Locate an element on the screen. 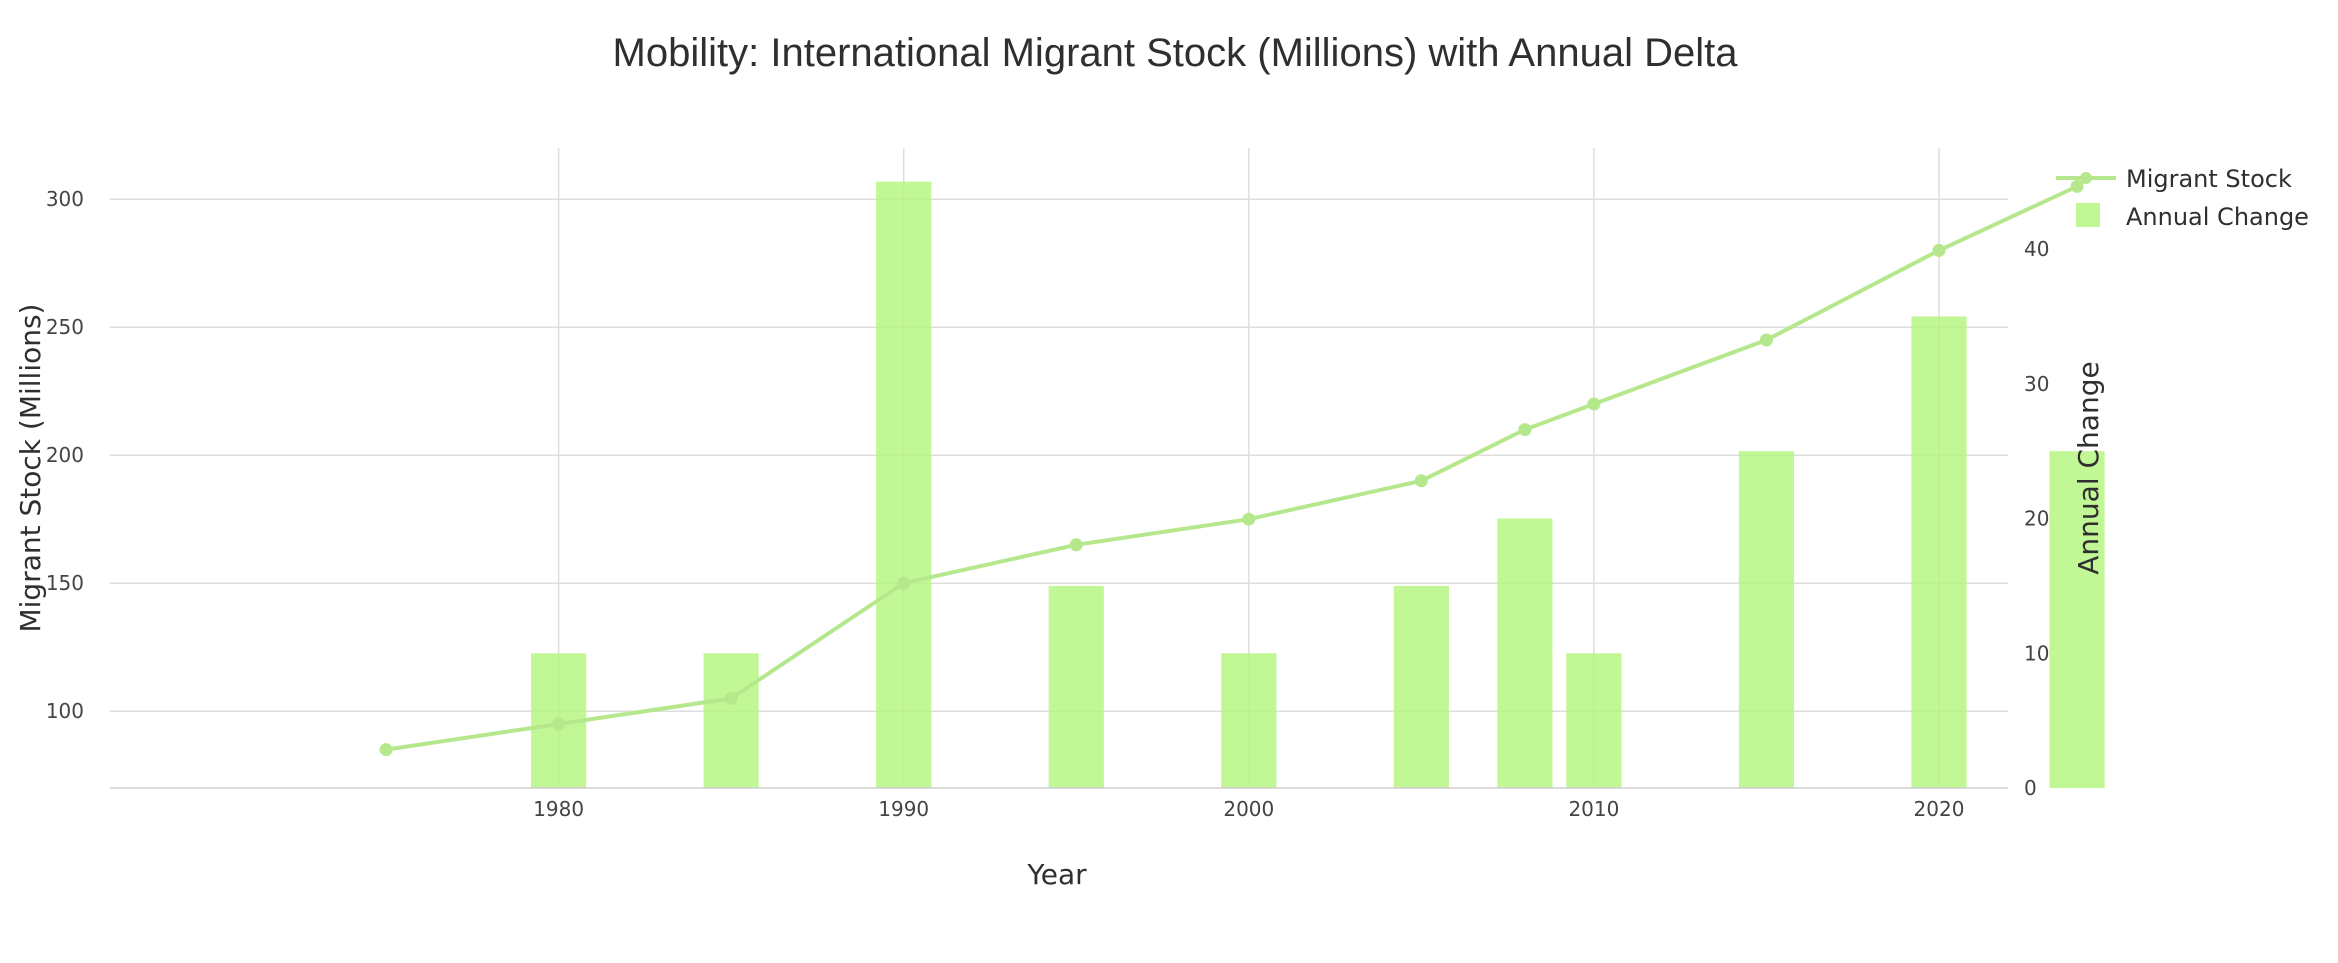 The height and width of the screenshot is (963, 2338). x-tick-label: 2020 is located at coordinates (1939, 809).